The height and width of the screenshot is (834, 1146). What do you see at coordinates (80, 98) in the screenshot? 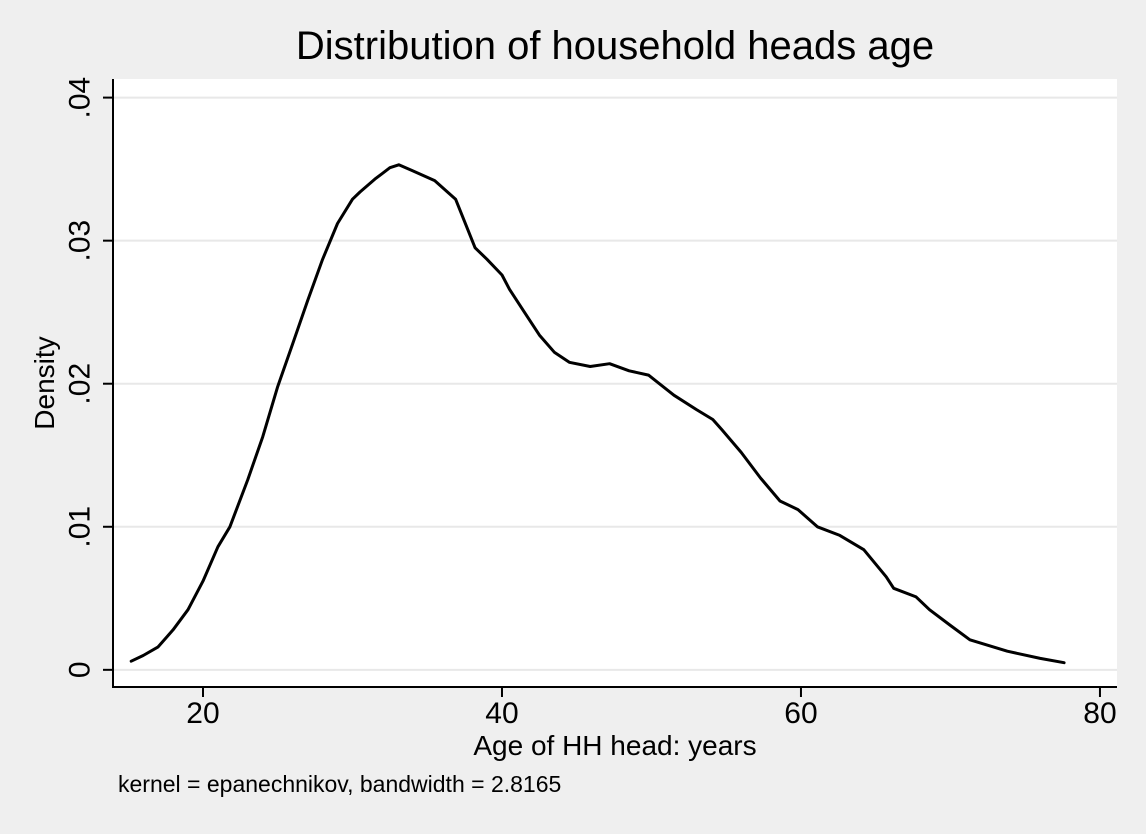
I see `y-tick-label: .04` at bounding box center [80, 98].